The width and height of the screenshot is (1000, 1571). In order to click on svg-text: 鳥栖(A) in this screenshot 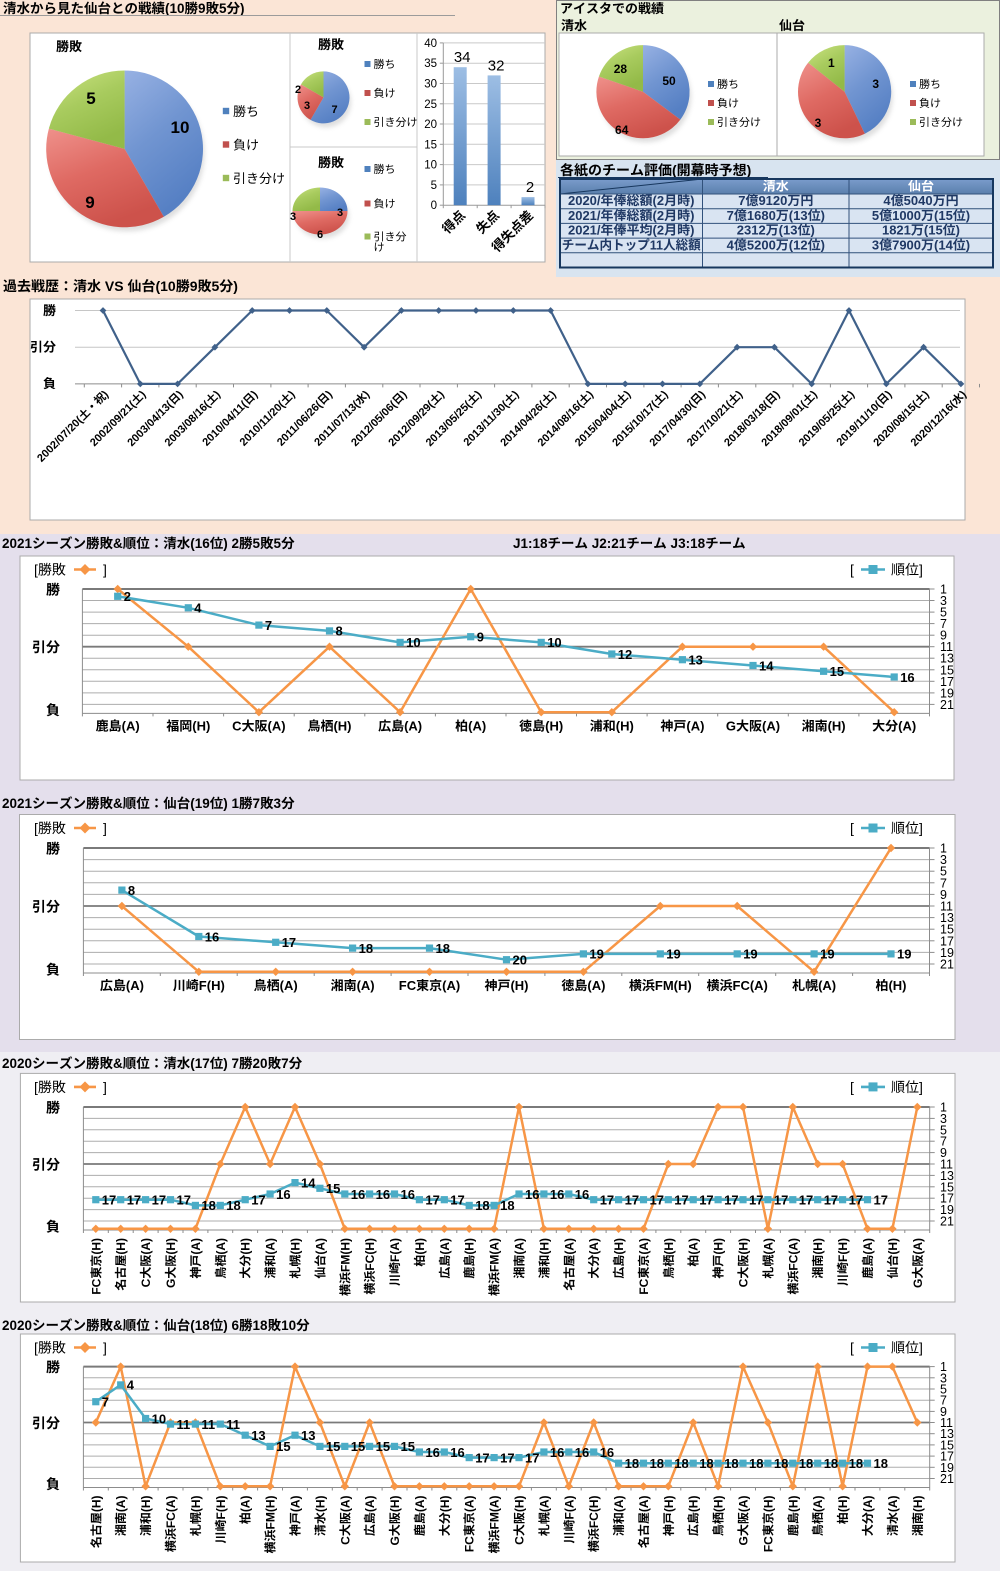, I will do `click(276, 984)`.